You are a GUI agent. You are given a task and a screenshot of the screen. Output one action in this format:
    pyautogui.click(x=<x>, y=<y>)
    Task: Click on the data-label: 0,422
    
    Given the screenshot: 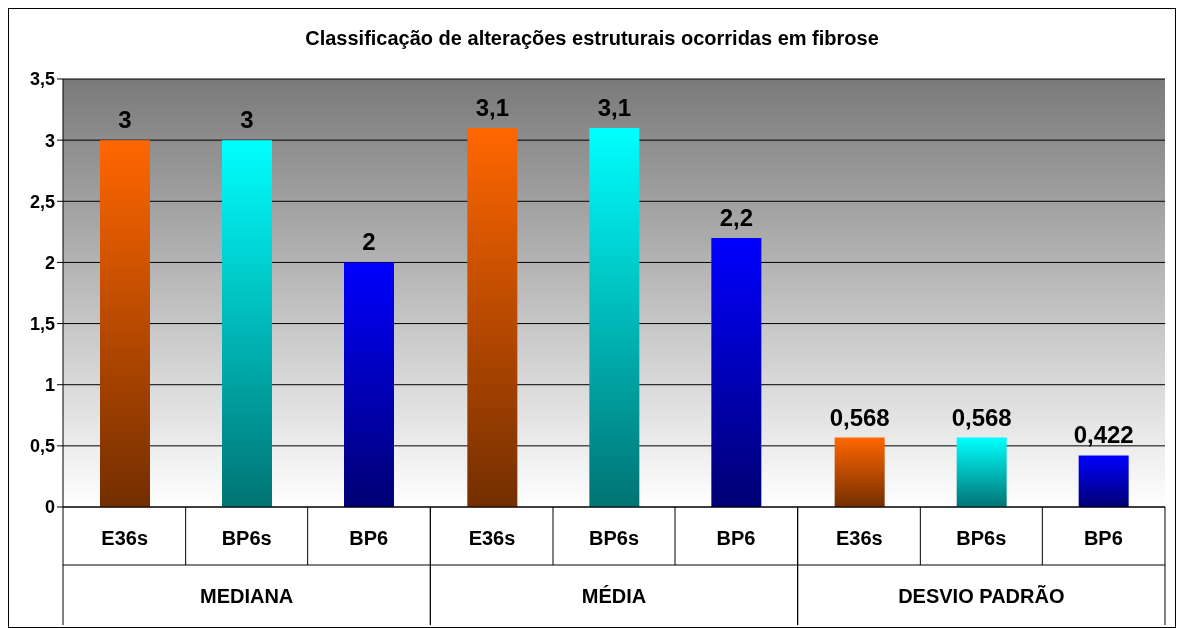 What is the action you would take?
    pyautogui.click(x=1103, y=435)
    